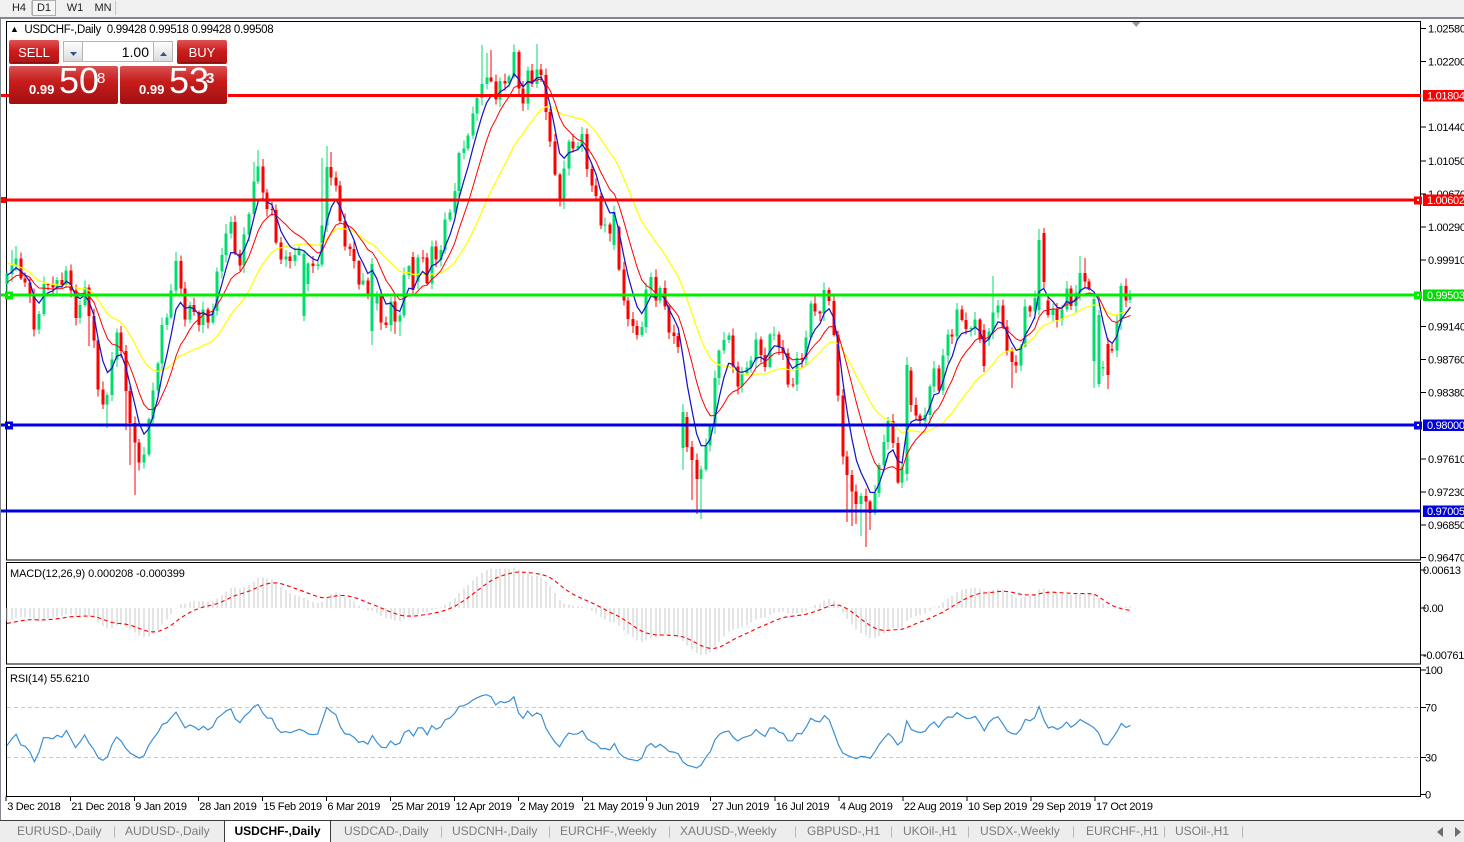 The width and height of the screenshot is (1464, 842). I want to click on svg-text: 0.97230, so click(1446, 493).